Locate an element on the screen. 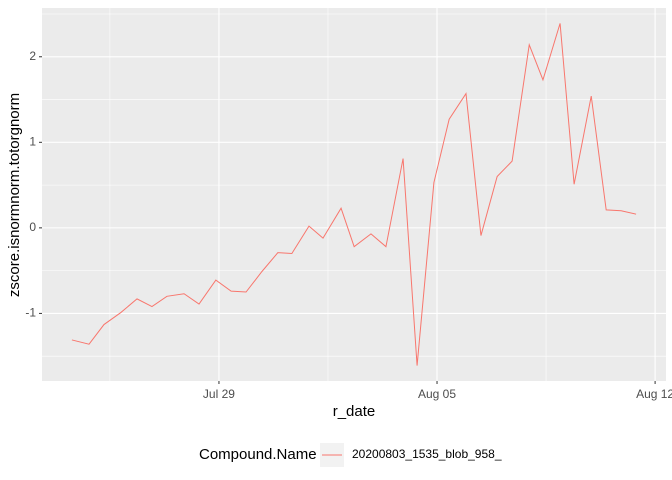 The width and height of the screenshot is (672, 480). y-tick-label: -1 is located at coordinates (30, 313).